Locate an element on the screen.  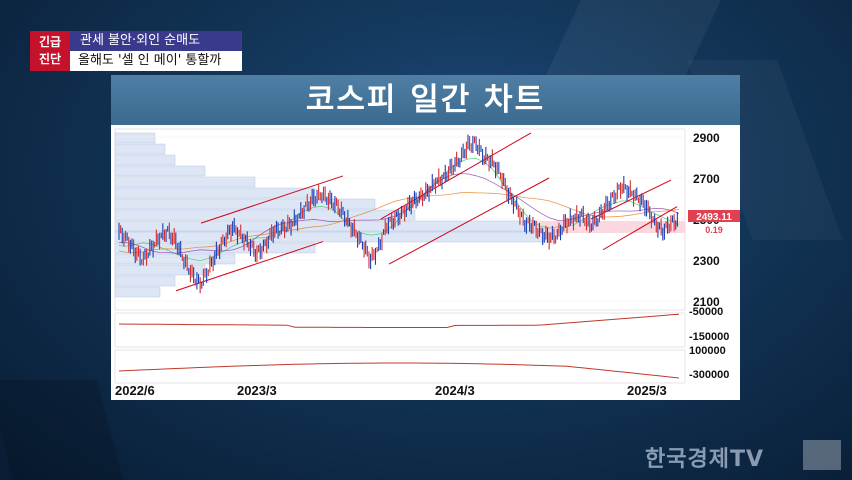
y-tick-label: 2300 is located at coordinates (706, 261).